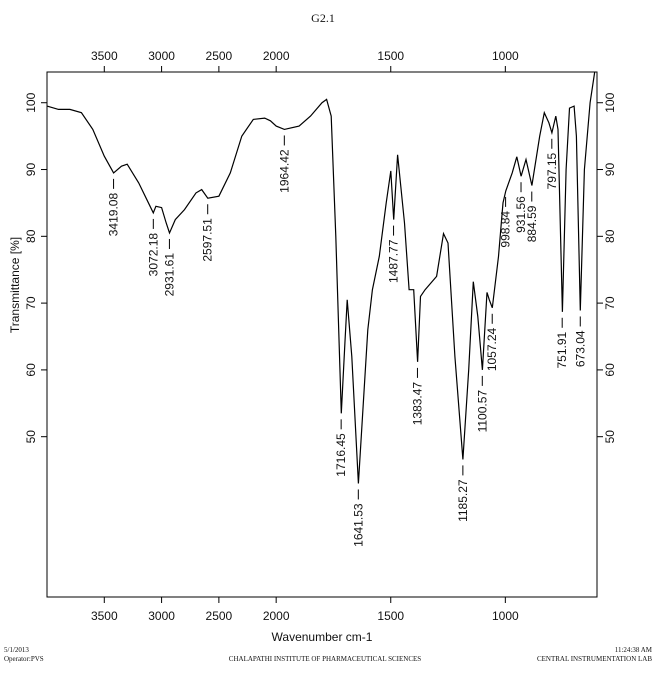 Image resolution: width=658 pixels, height=674 pixels. What do you see at coordinates (463, 500) in the screenshot?
I see `peak-label: 1185.27` at bounding box center [463, 500].